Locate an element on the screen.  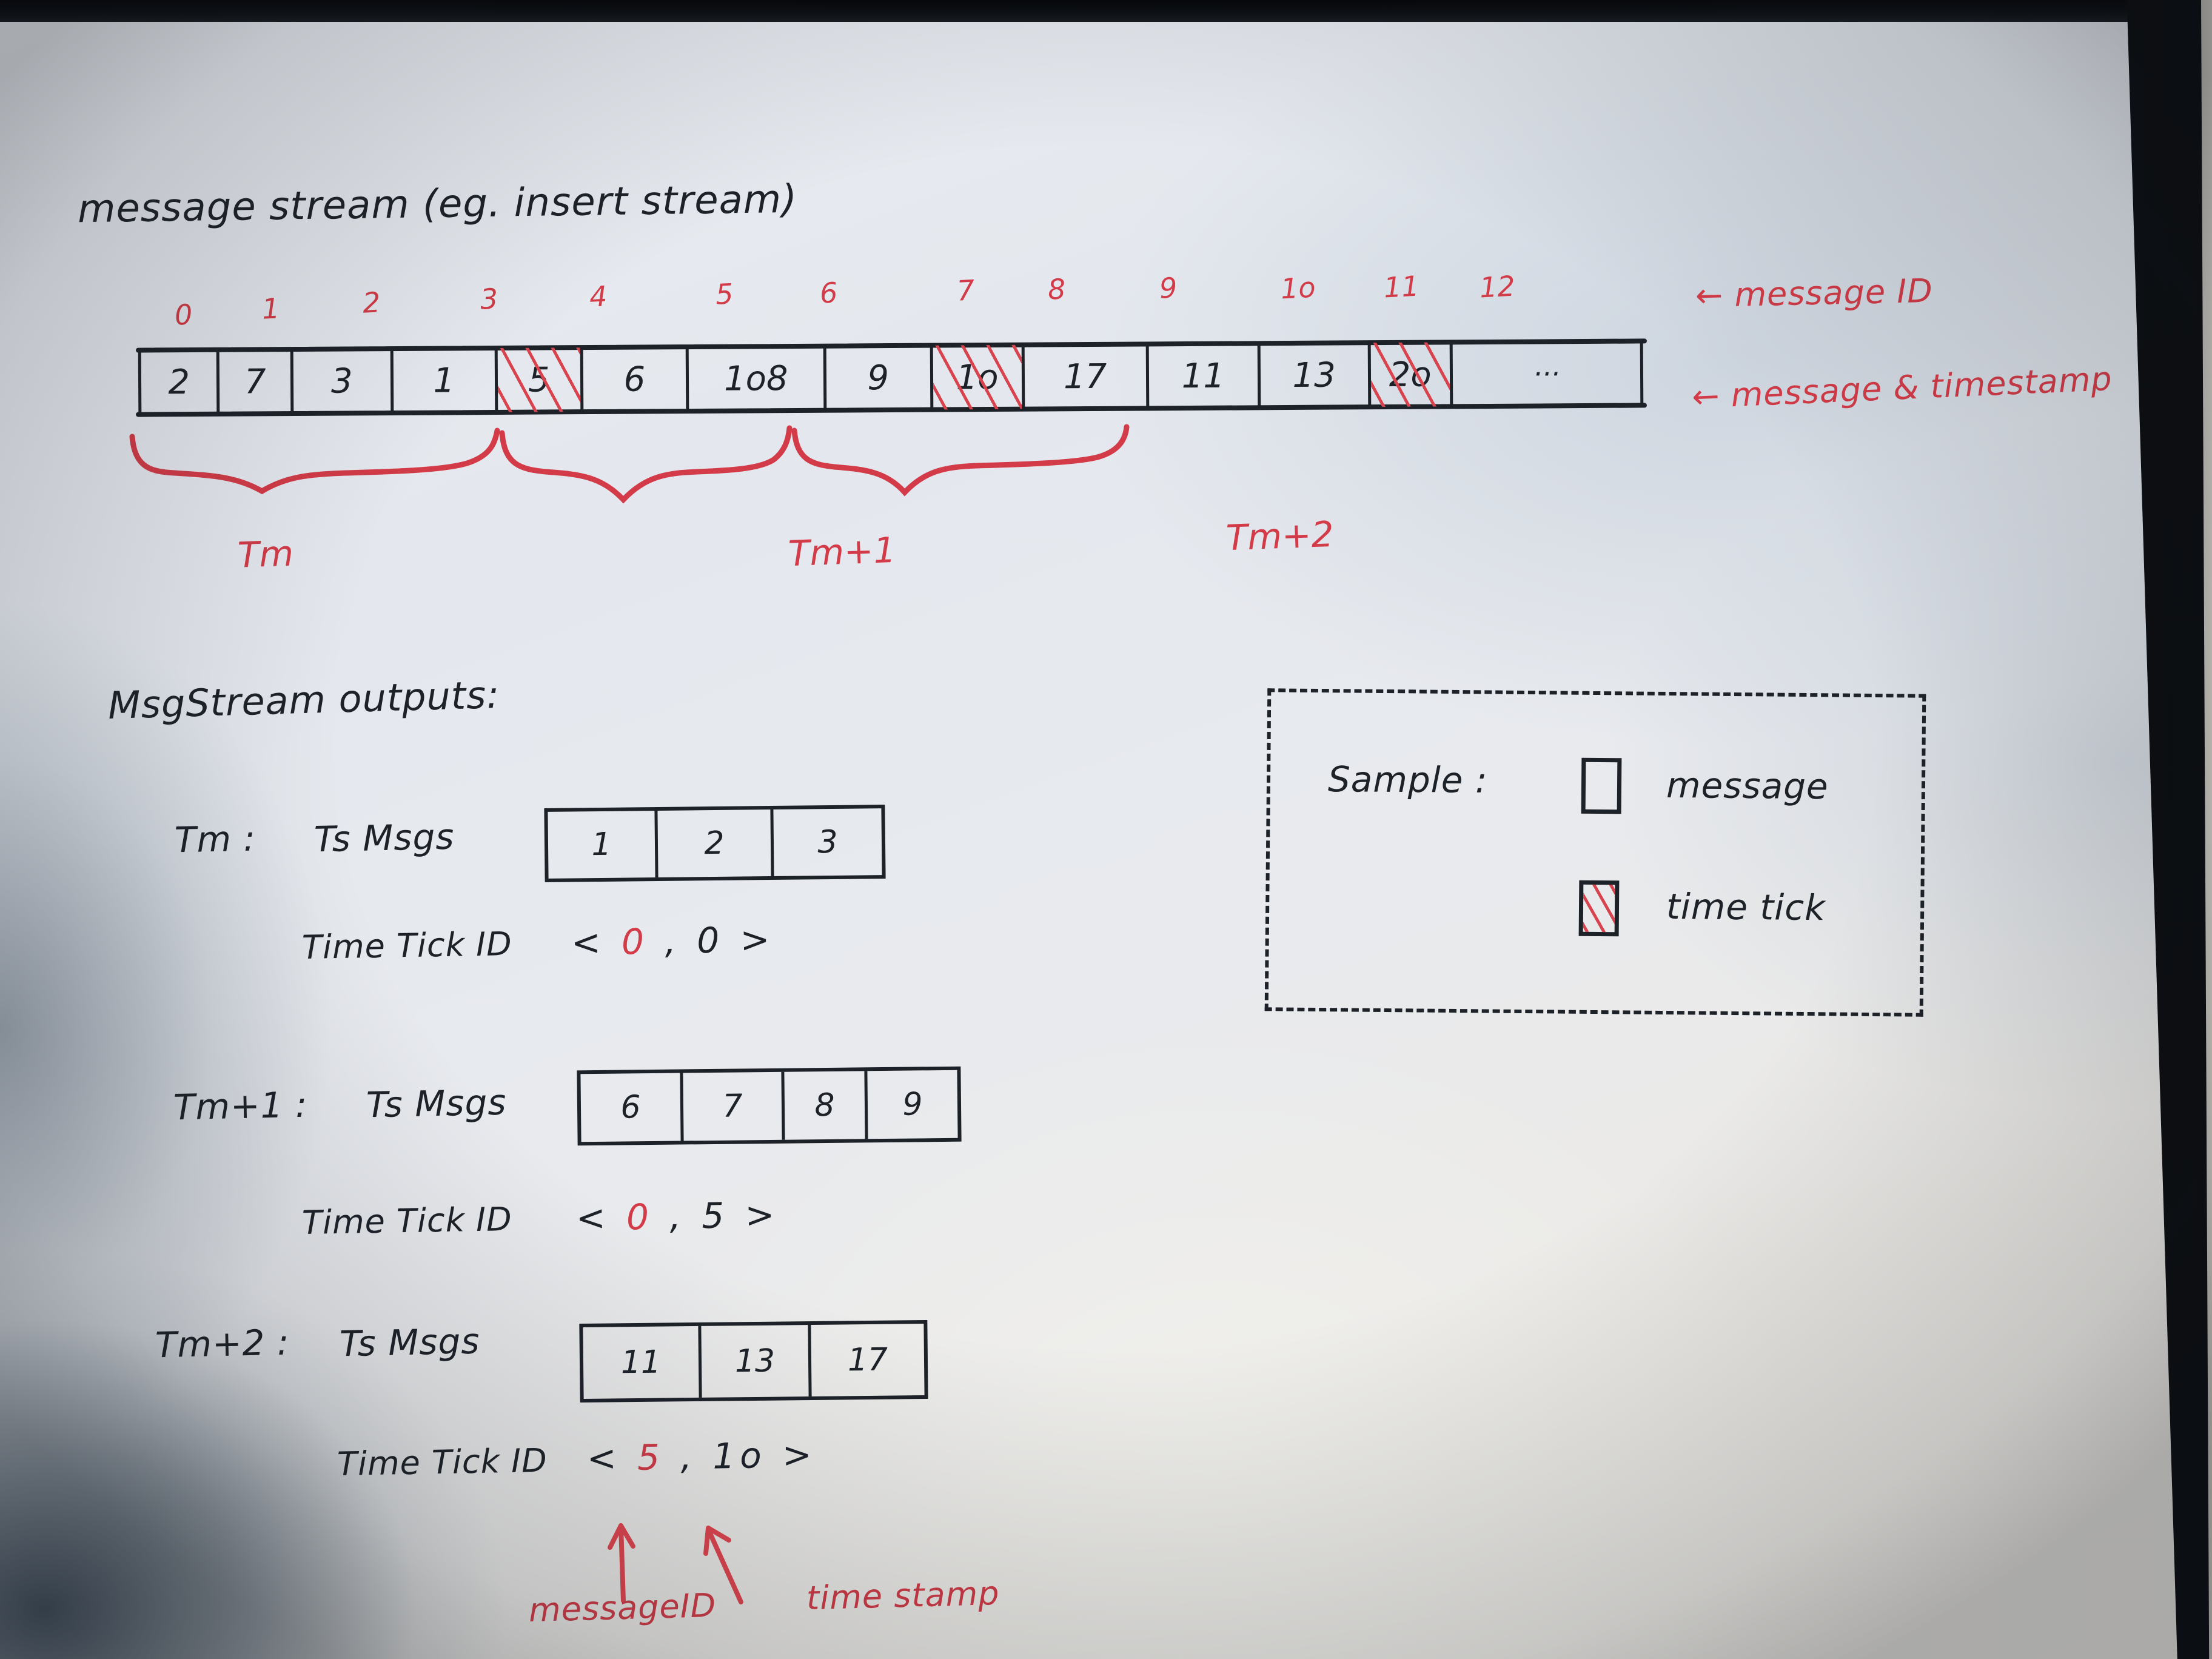
stream-cell: 1 is located at coordinates (442, 380).